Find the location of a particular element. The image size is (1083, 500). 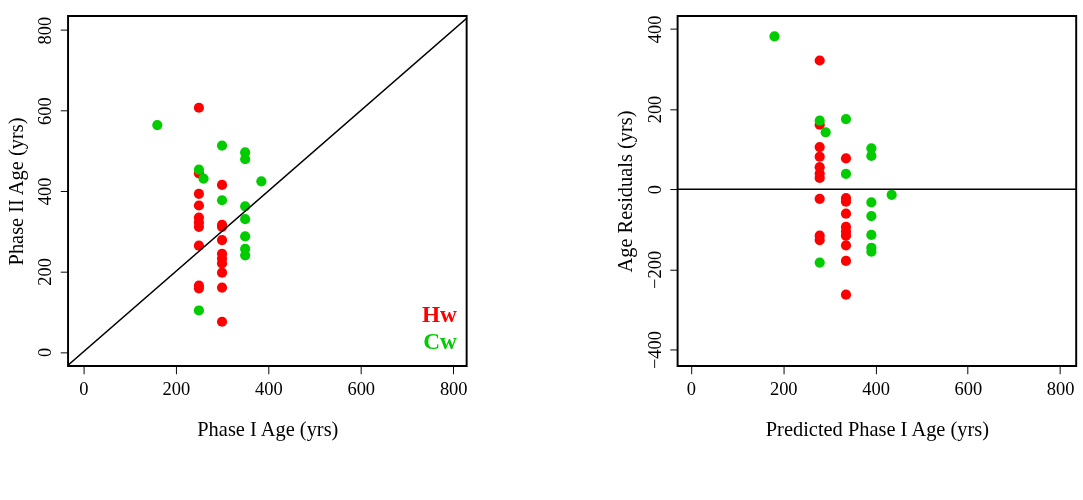

y-tick-label: −200 is located at coordinates (654, 269).